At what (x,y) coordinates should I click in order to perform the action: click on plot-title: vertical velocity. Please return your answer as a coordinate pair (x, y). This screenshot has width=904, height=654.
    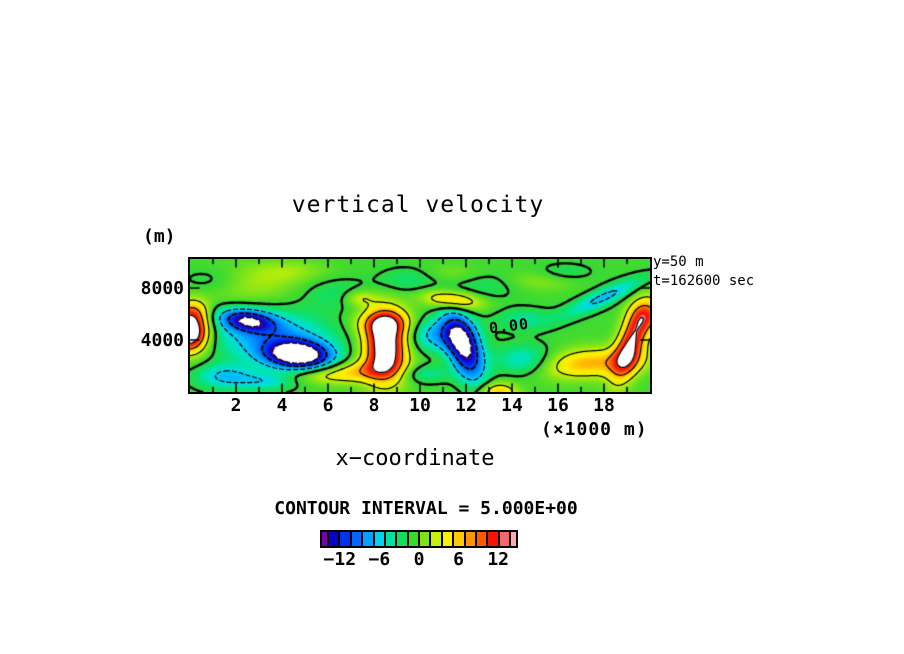
    Looking at the image, I should click on (418, 205).